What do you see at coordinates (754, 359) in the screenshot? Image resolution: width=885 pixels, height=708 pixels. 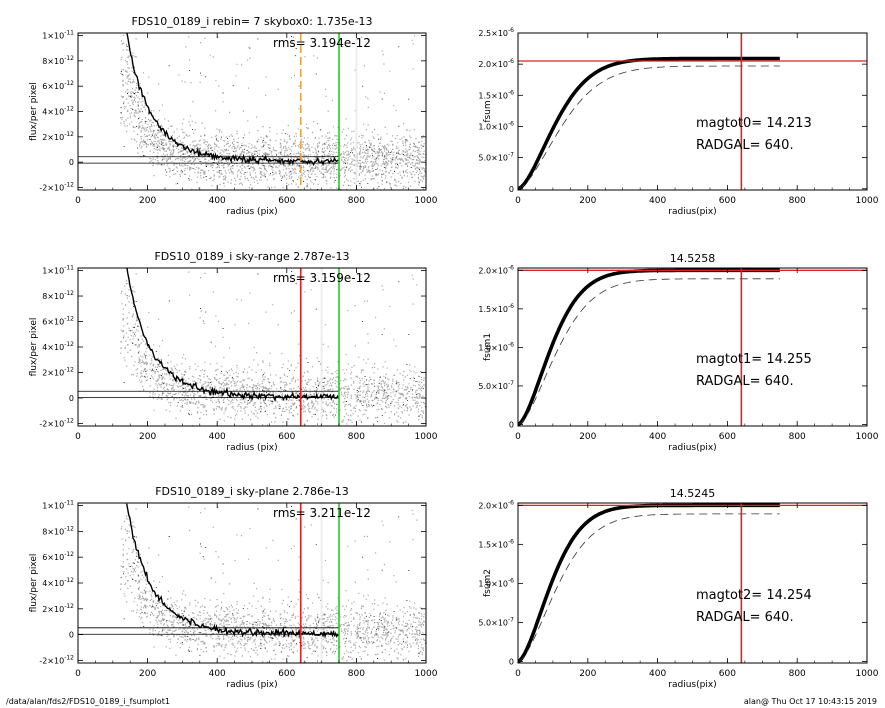 I see `magtot-label: magtot1= 14.255` at bounding box center [754, 359].